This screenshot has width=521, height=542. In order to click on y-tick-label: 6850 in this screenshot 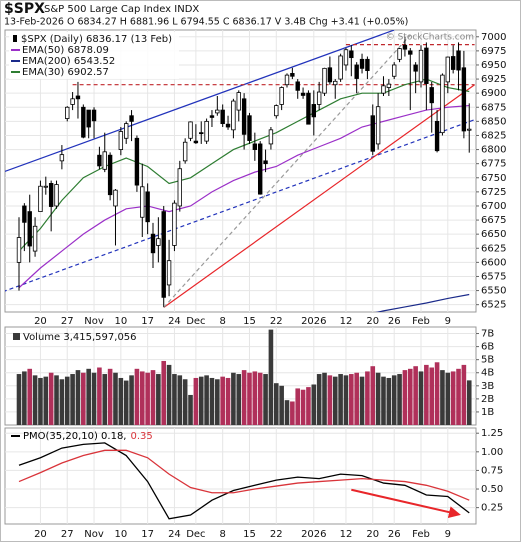, I will do `click(493, 121)`.